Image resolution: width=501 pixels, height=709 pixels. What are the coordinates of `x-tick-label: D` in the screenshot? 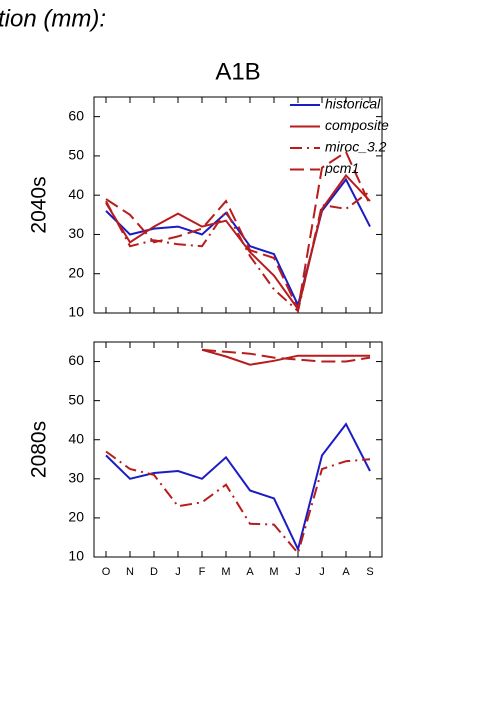 It's located at (154, 572).